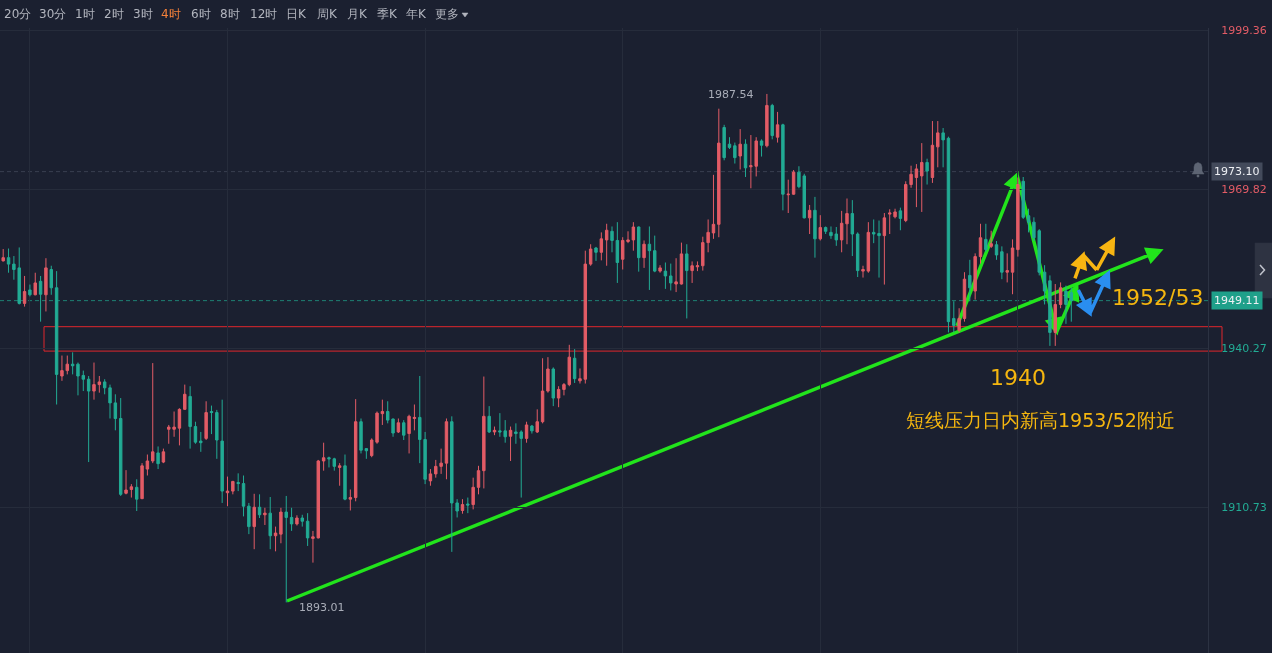 The image size is (1272, 653). What do you see at coordinates (171, 14) in the screenshot?
I see `text: 4时` at bounding box center [171, 14].